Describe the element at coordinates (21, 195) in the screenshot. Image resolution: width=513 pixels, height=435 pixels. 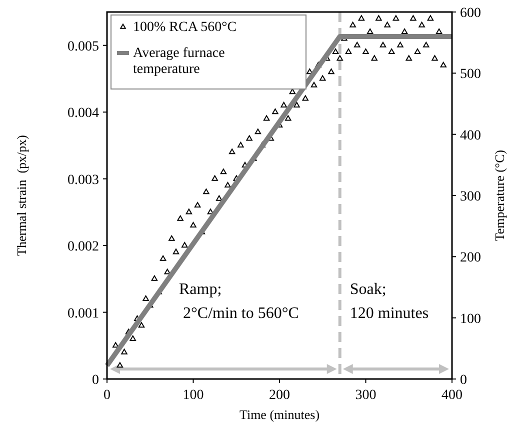
I see `y-axis-title: Thermal strain (px/px)` at that location.